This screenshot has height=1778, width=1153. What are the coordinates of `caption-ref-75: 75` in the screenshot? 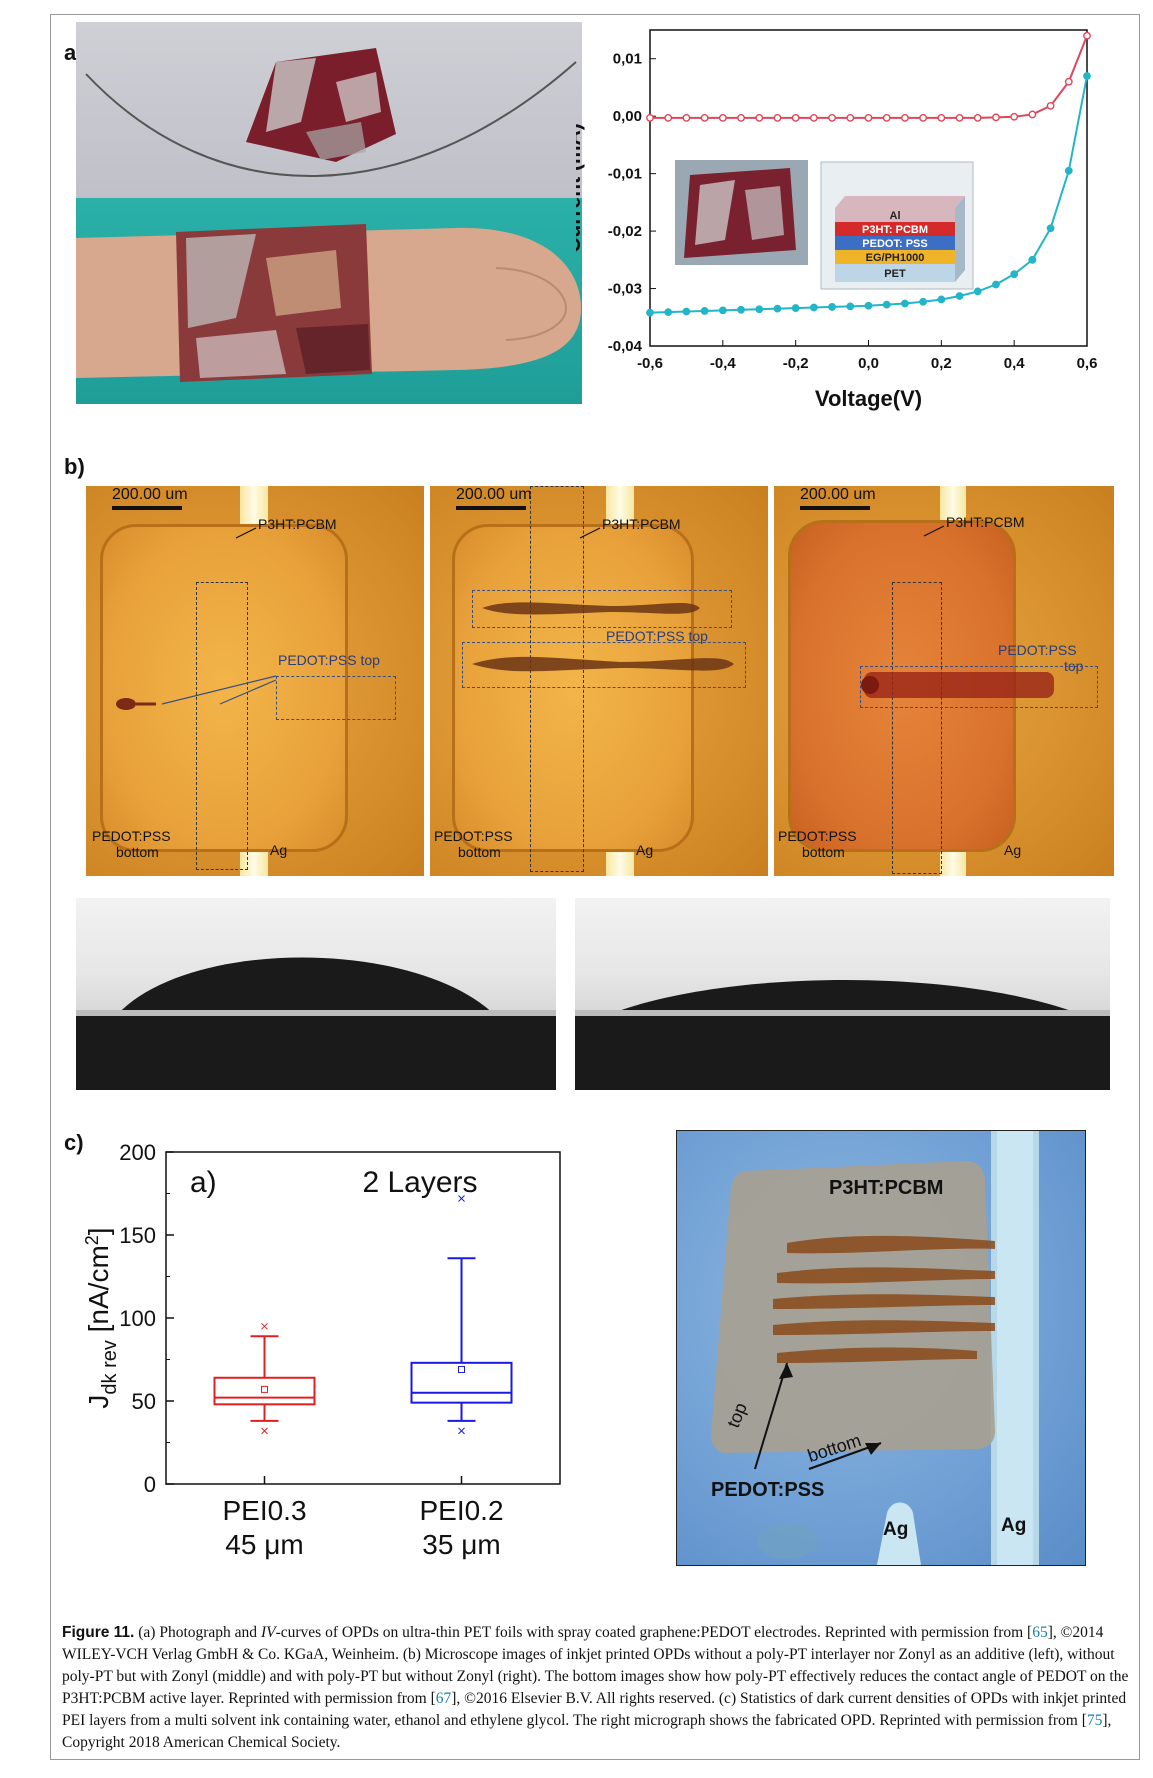 It's located at (1094, 1720).